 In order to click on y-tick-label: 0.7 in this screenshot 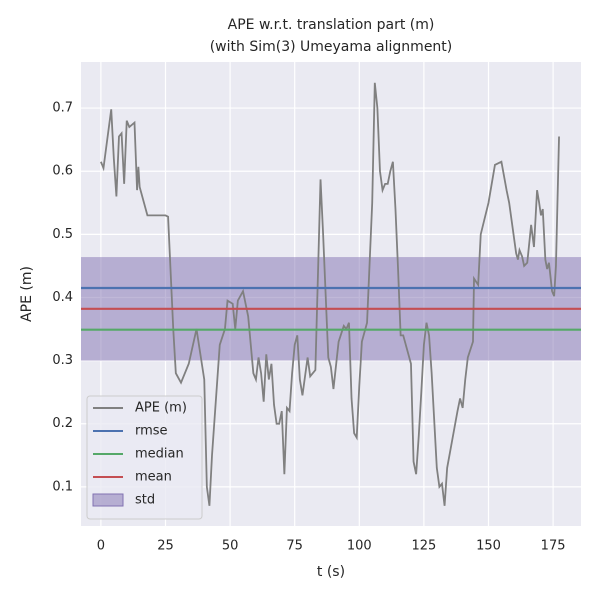, I will do `click(62, 108)`.